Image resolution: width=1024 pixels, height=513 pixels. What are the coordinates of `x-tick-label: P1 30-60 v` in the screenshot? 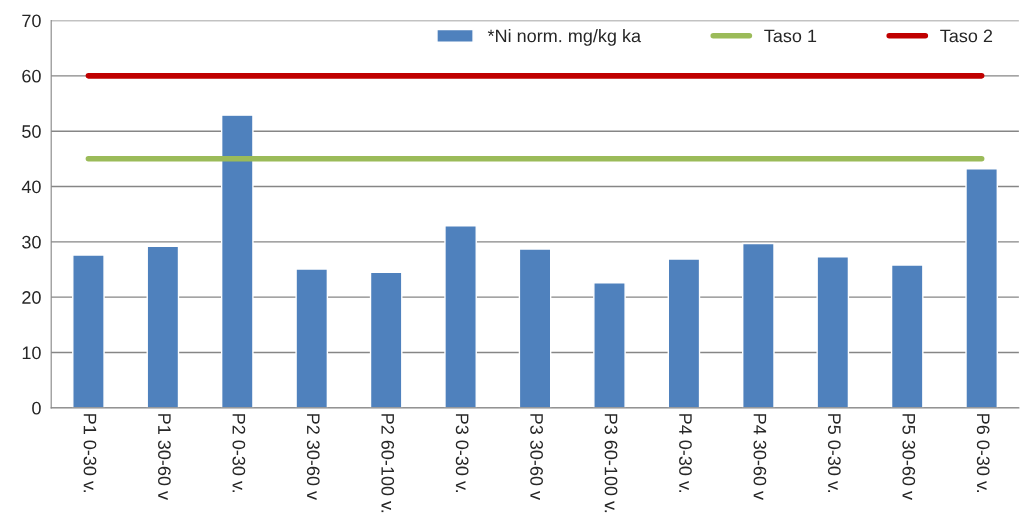 It's located at (164, 457).